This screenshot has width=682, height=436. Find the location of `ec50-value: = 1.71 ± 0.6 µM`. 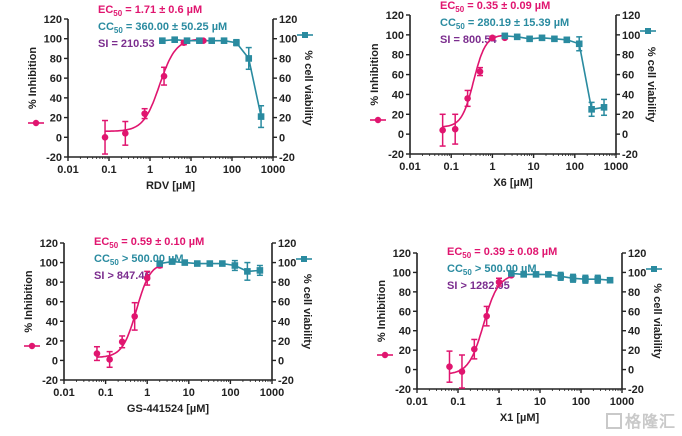

ec50-value: = 1.71 ± 0.6 µM is located at coordinates (162, 10).